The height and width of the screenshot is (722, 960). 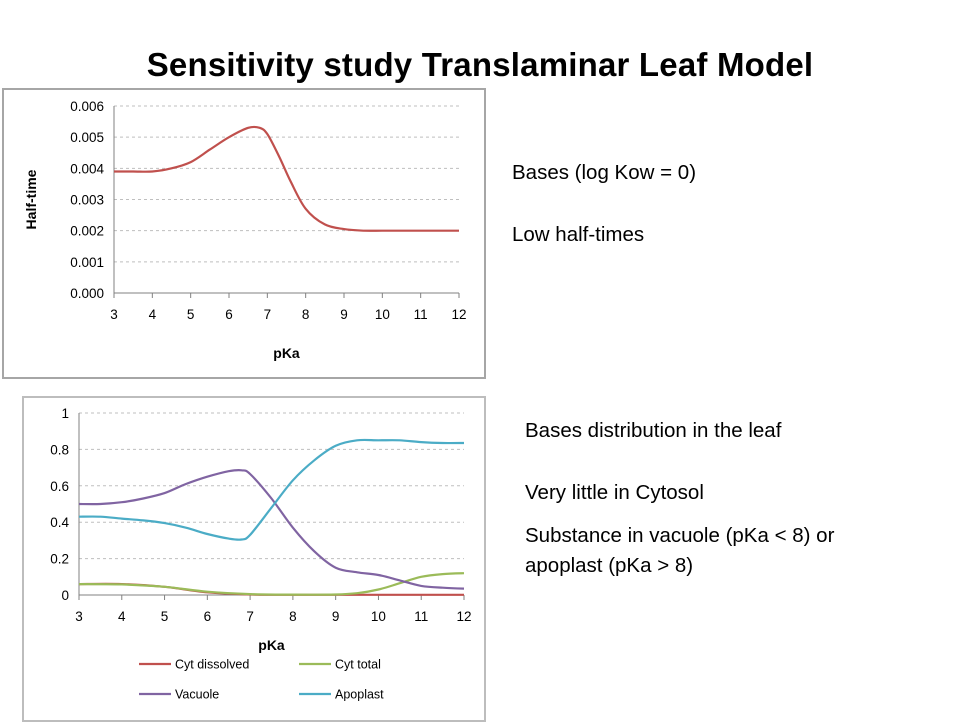 What do you see at coordinates (609, 565) in the screenshot?
I see `vacuole-apoplast-text-line2: apoplast (pKa > 8)` at bounding box center [609, 565].